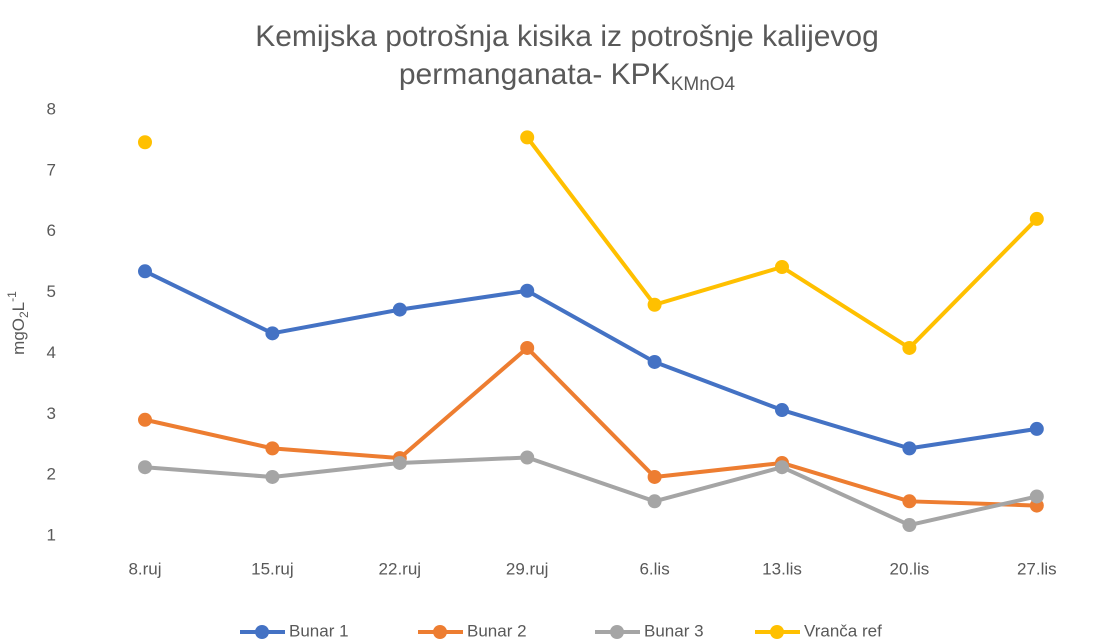 The height and width of the screenshot is (643, 1095). I want to click on series-line, so click(591, 491).